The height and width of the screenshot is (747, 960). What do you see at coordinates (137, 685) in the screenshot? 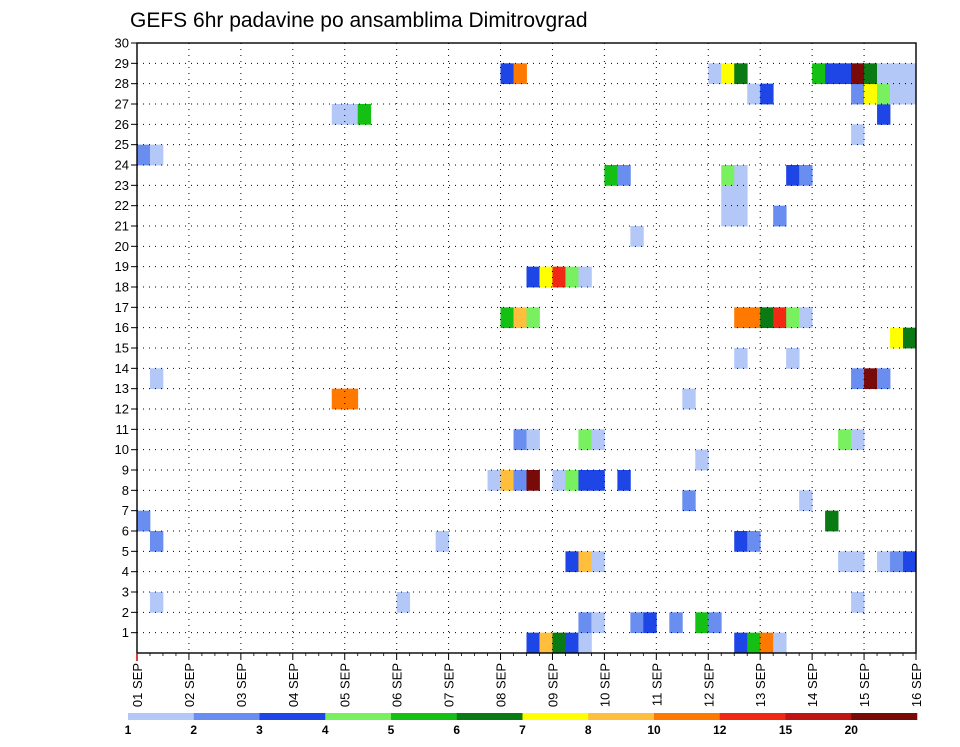
I see `x-tick-label: 01 SEP` at bounding box center [137, 685].